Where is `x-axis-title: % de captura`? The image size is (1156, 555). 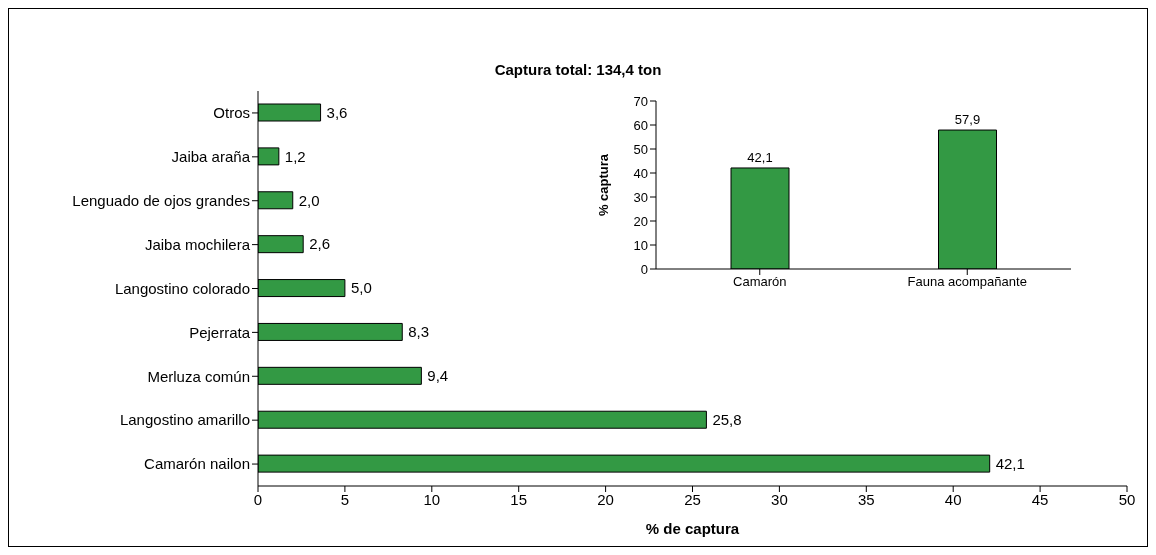 x-axis-title: % de captura is located at coordinates (692, 528).